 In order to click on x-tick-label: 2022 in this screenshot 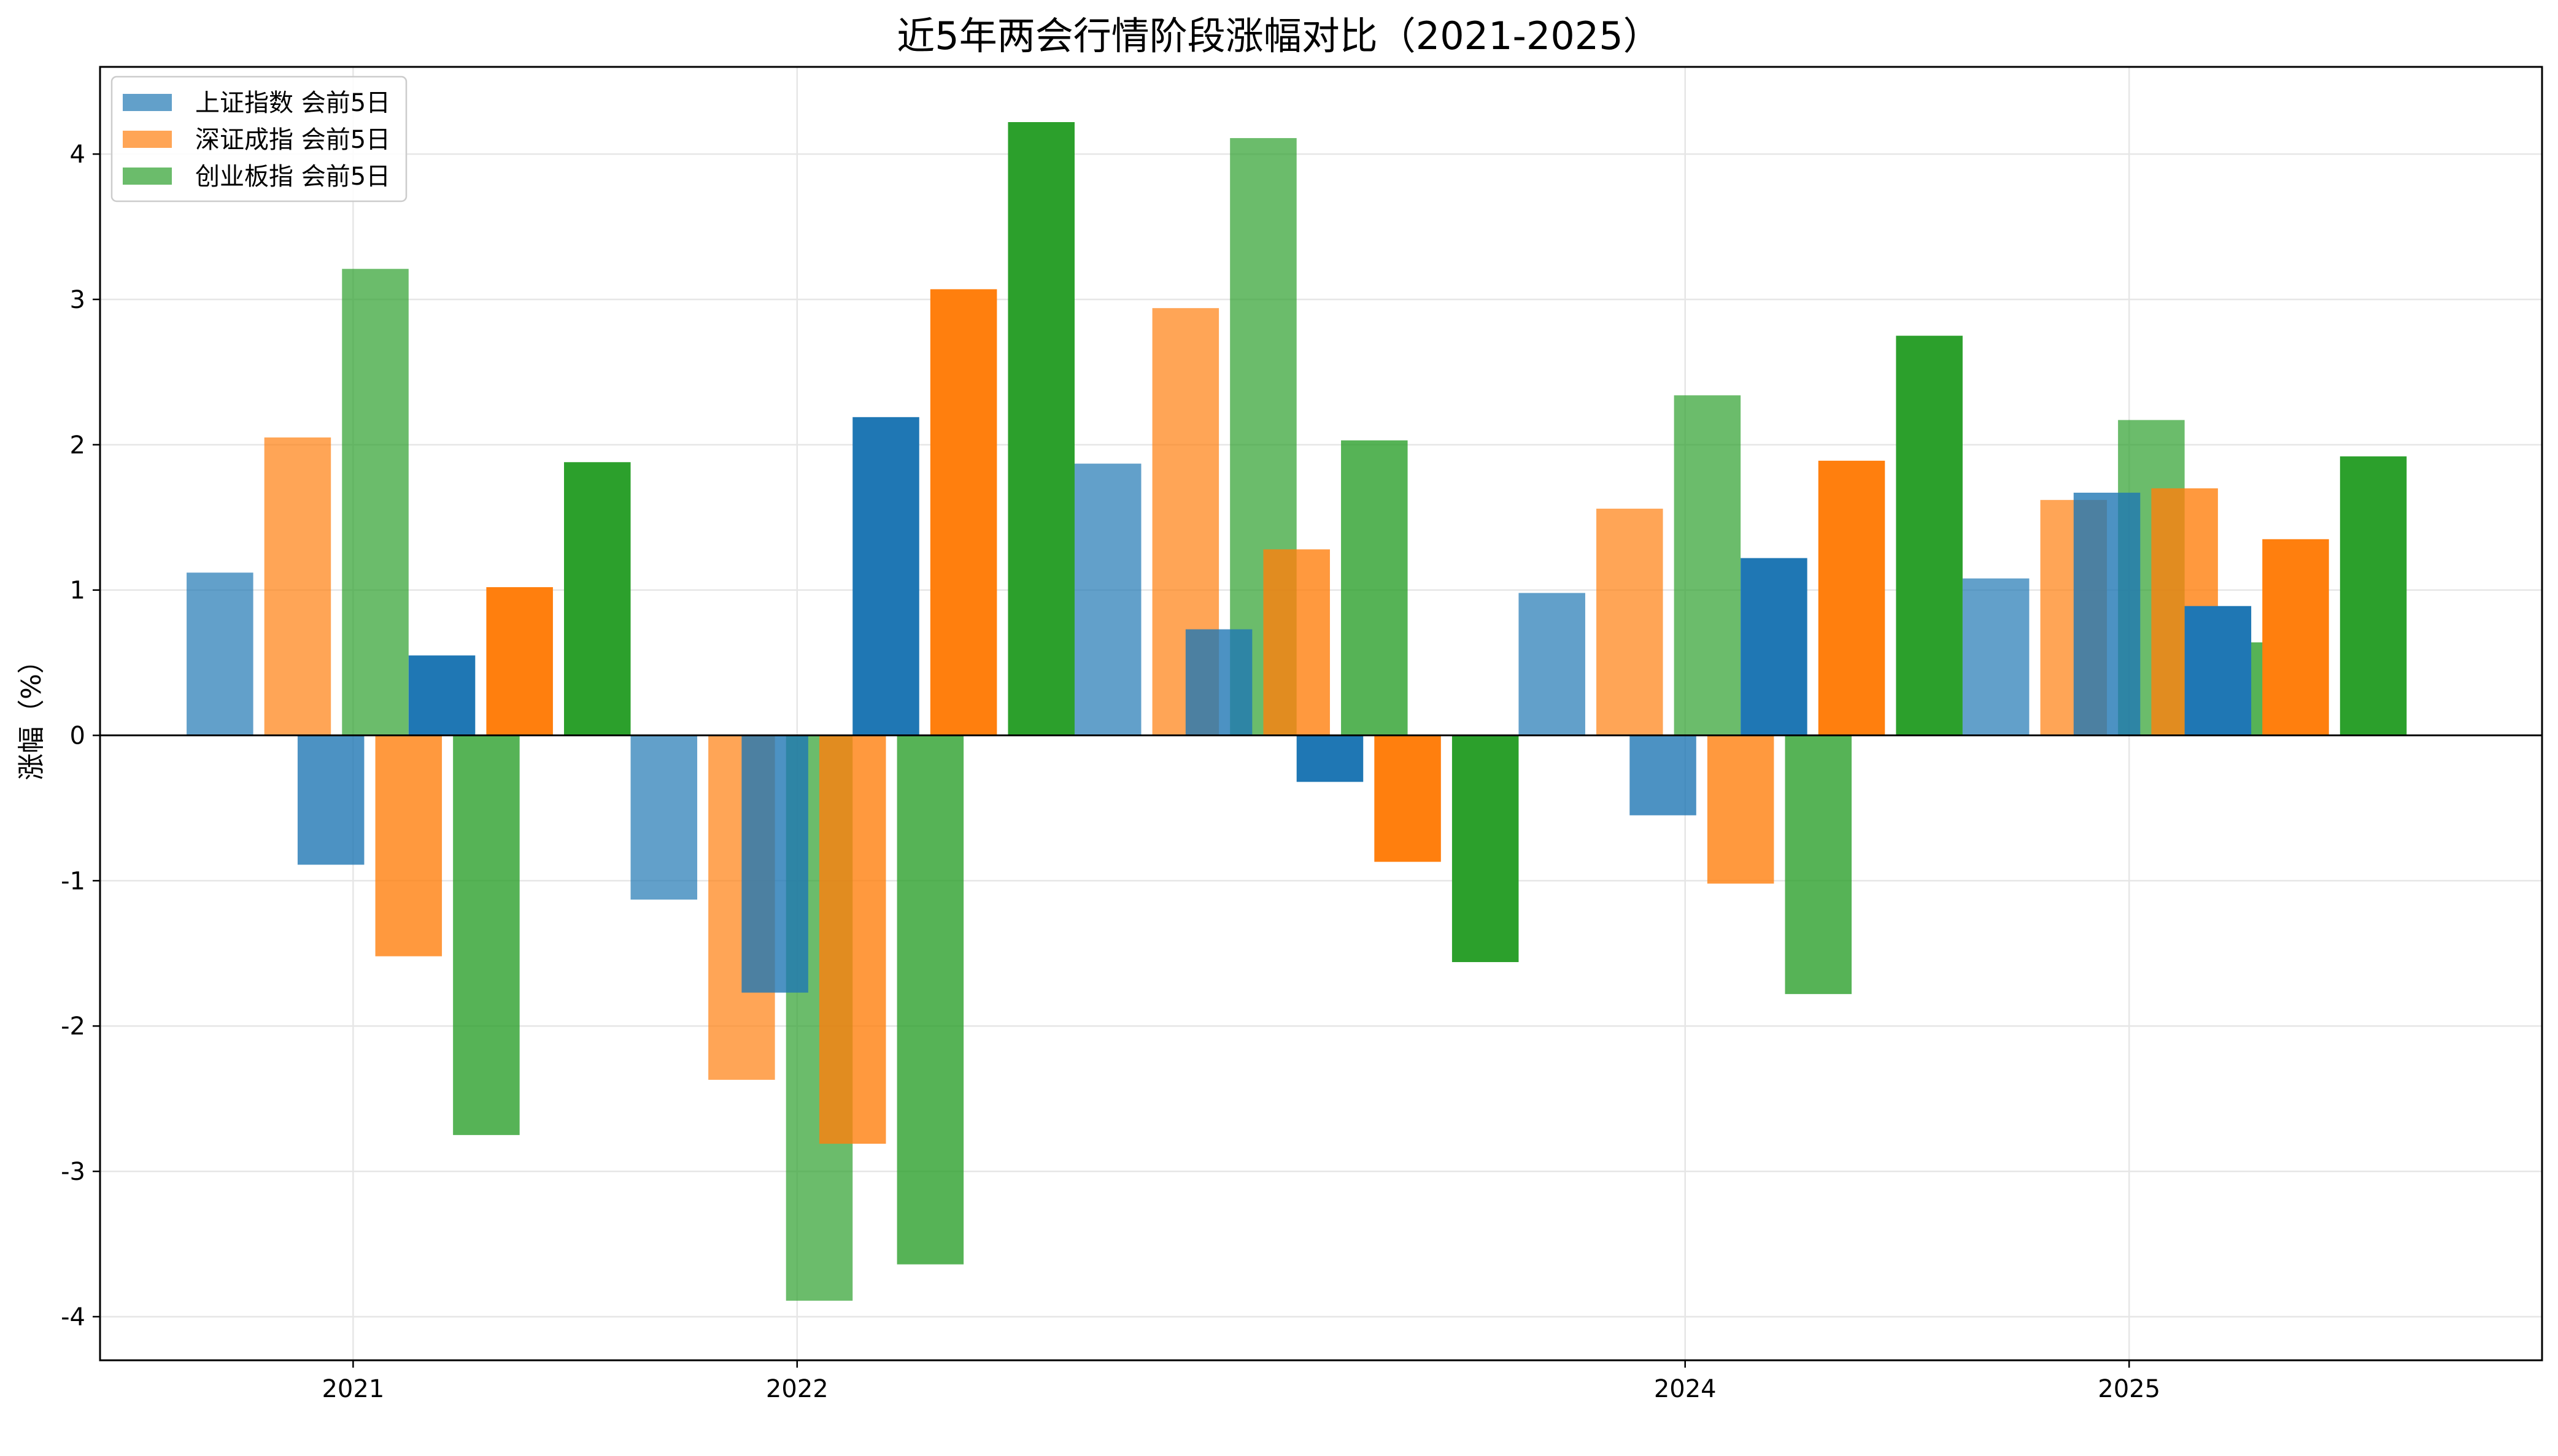, I will do `click(798, 1389)`.